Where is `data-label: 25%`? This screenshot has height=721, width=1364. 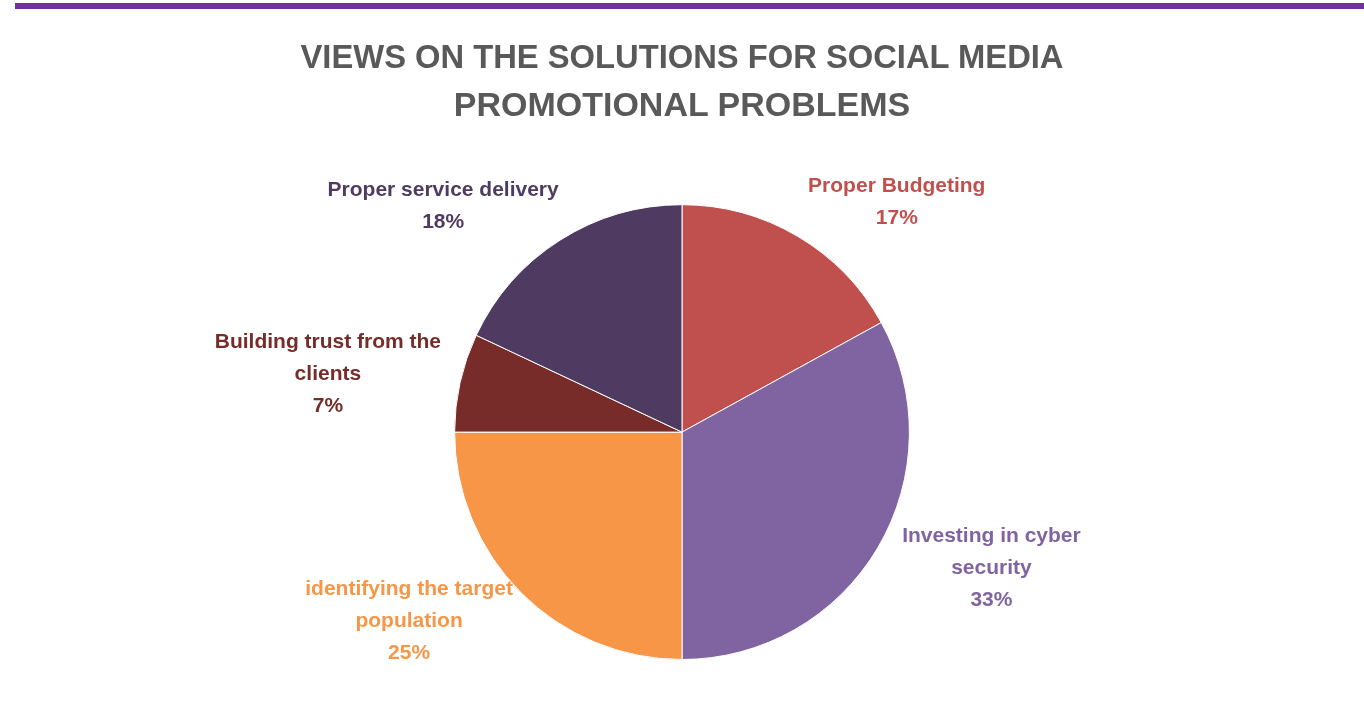
data-label: 25% is located at coordinates (409, 651).